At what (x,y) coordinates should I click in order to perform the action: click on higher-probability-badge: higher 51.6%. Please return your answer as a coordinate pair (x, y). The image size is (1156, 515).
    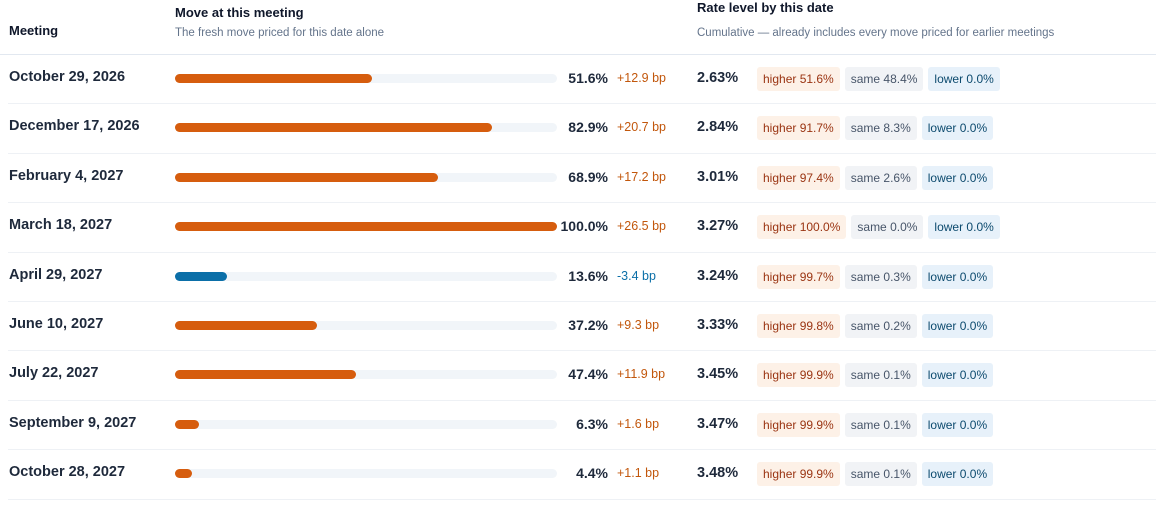
    Looking at the image, I should click on (798, 79).